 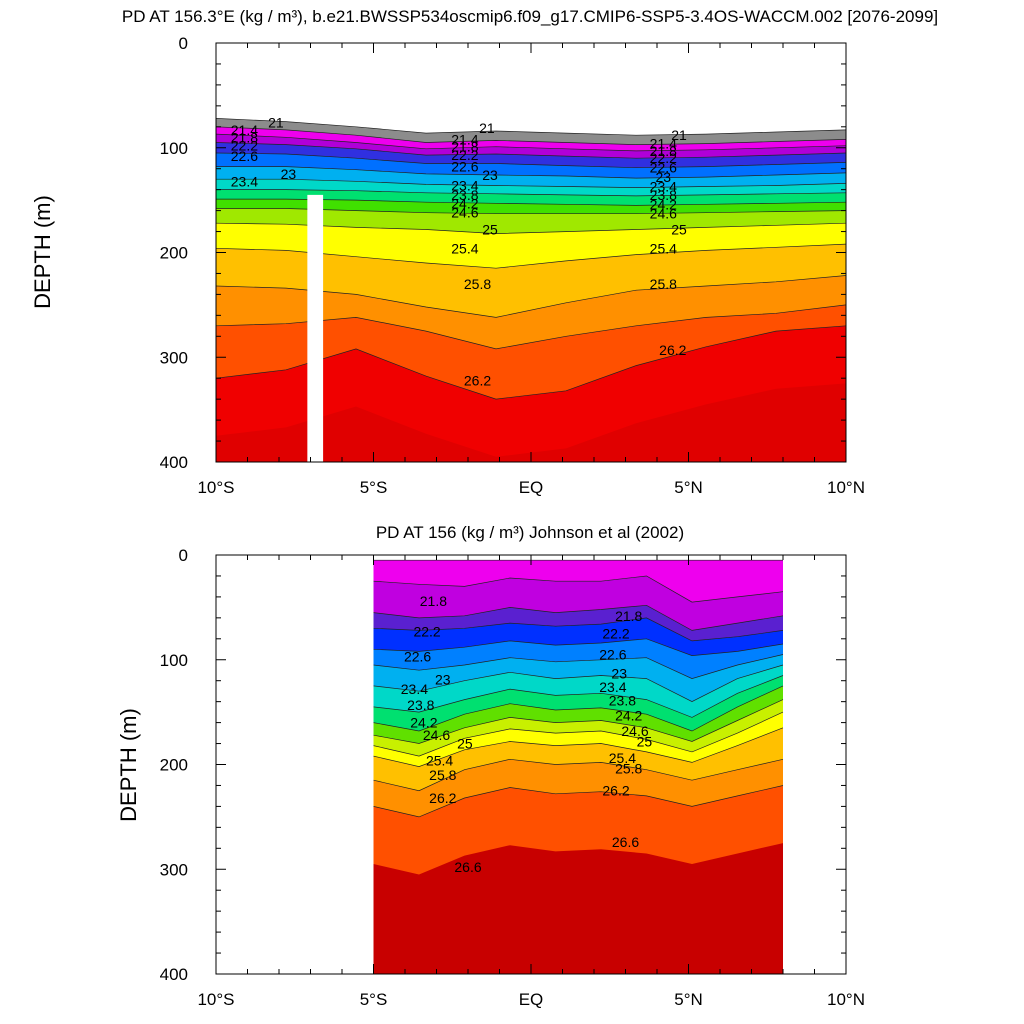 I want to click on missing-data-region, so click(x=315, y=328).